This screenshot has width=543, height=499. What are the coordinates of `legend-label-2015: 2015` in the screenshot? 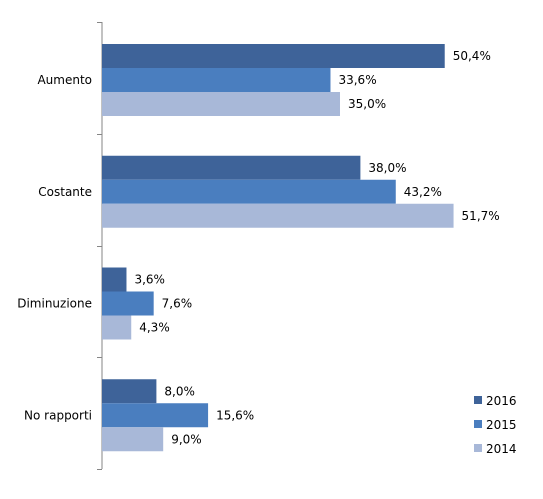 It's located at (501, 425).